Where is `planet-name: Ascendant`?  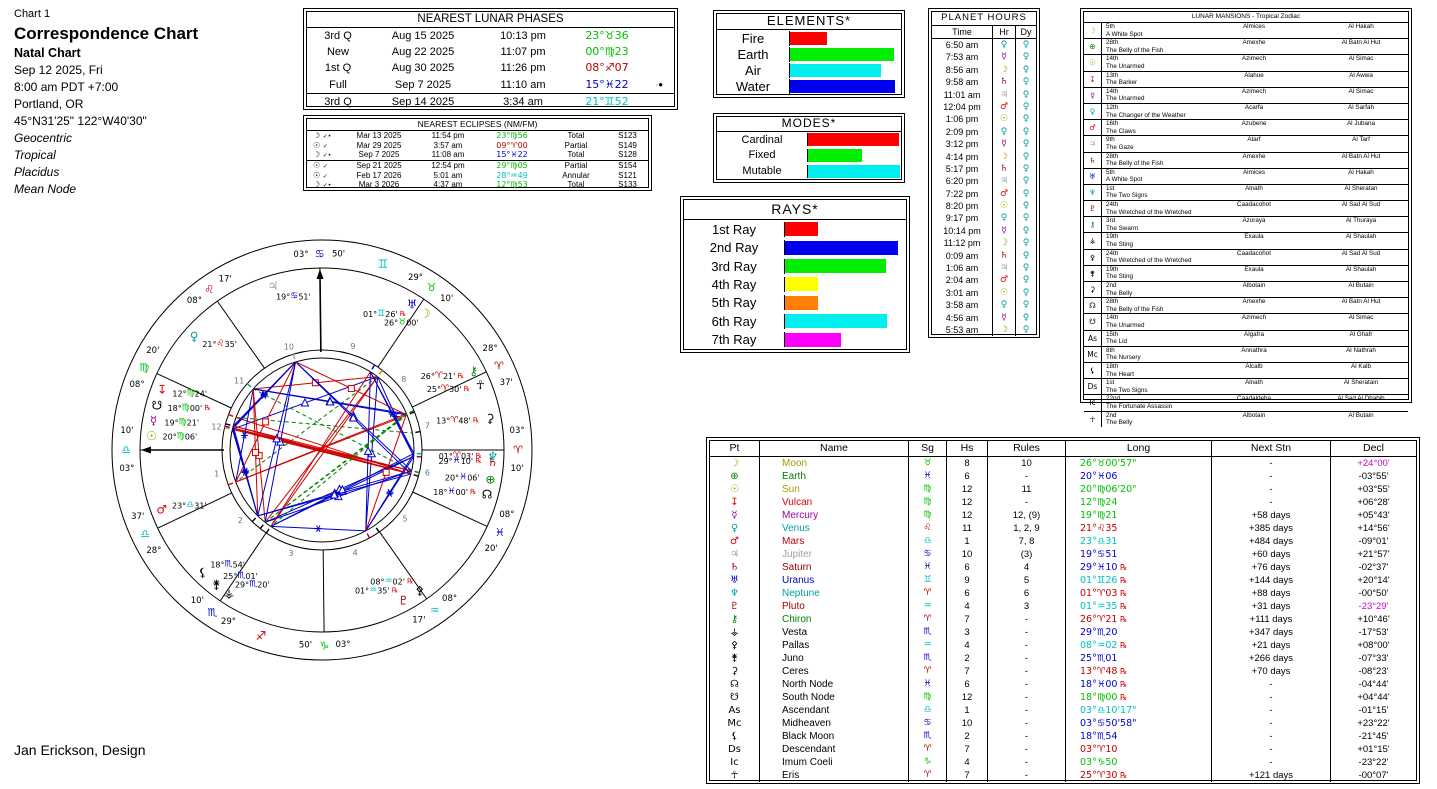
planet-name: Ascendant is located at coordinates (833, 710).